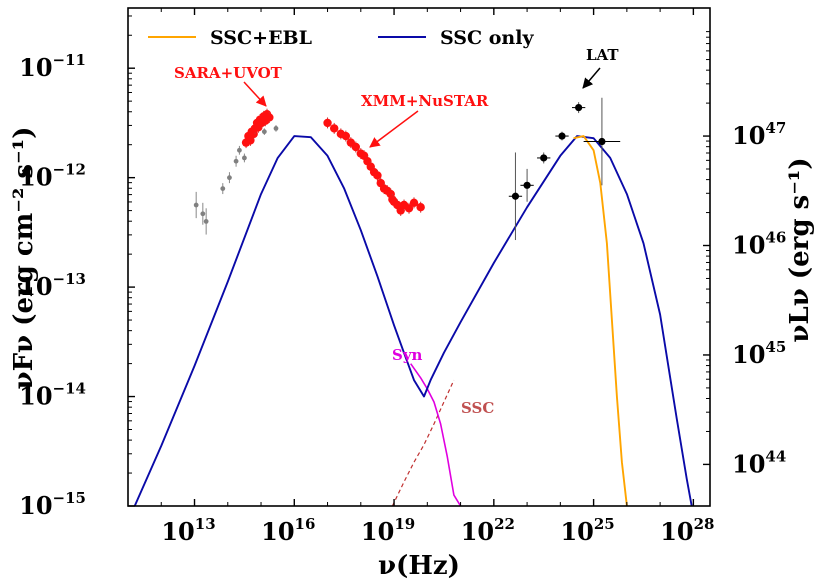 The image size is (824, 588). I want to click on y-left-tick-label: 10−11, so click(52, 66).